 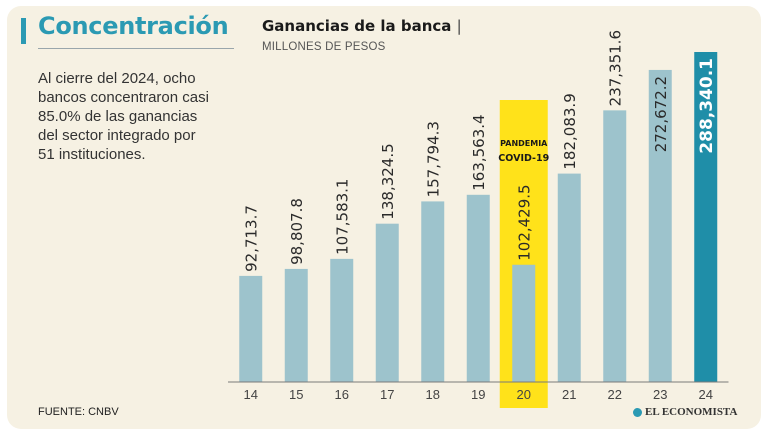 I want to click on bar-value-label-17: 138,324.5, so click(x=388, y=181).